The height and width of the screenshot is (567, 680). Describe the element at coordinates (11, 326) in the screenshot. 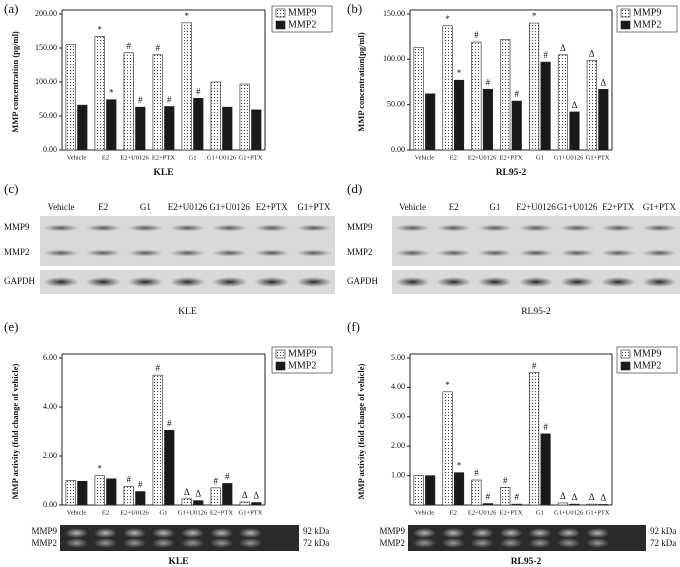

I see `panel-label: (e)` at that location.